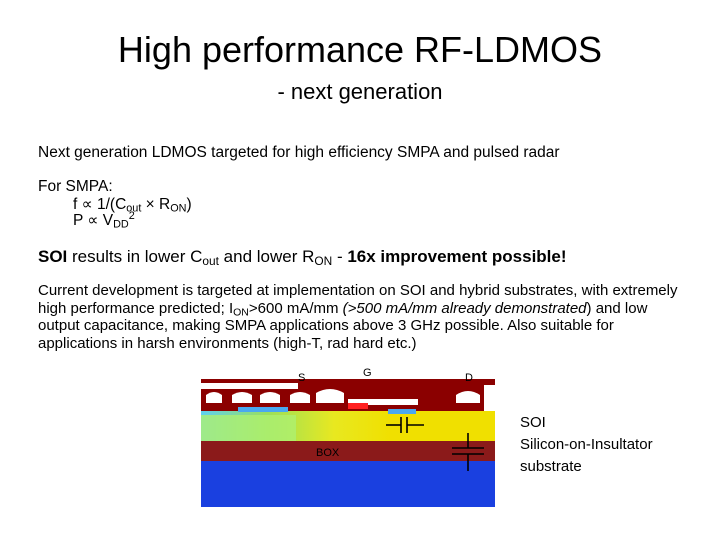  What do you see at coordinates (468, 452) in the screenshot?
I see `substrate-capacitor-symbol` at bounding box center [468, 452].